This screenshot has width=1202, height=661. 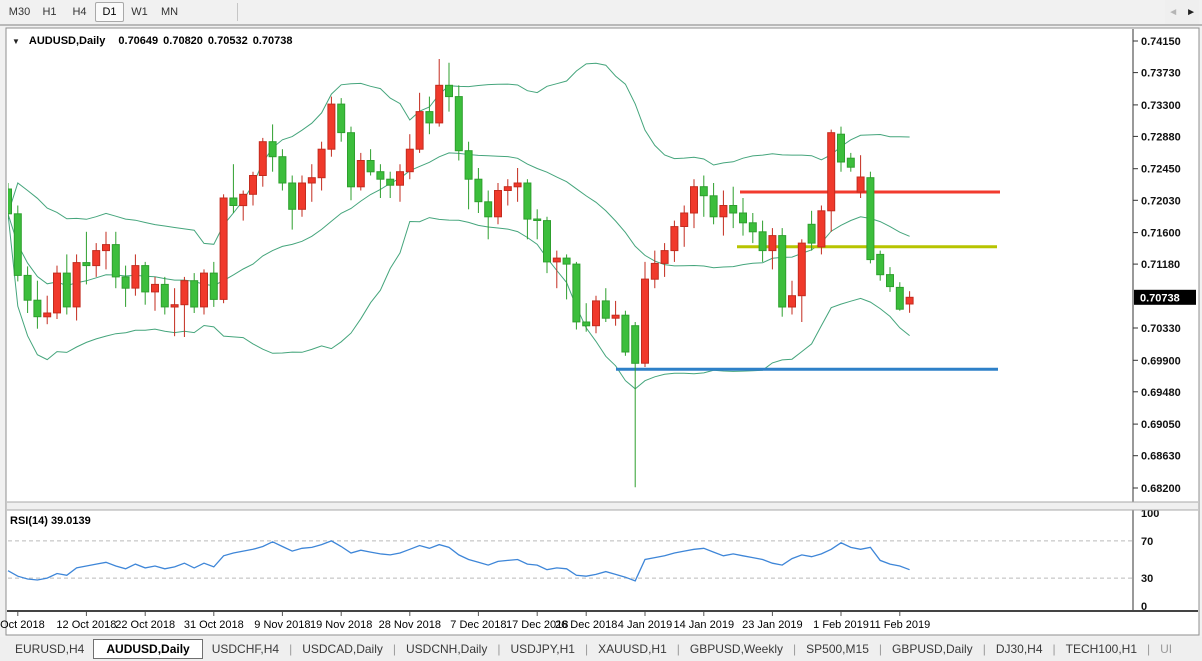 I want to click on chart-tab-tech100-h1: TECH100,H1, so click(x=1101, y=649).